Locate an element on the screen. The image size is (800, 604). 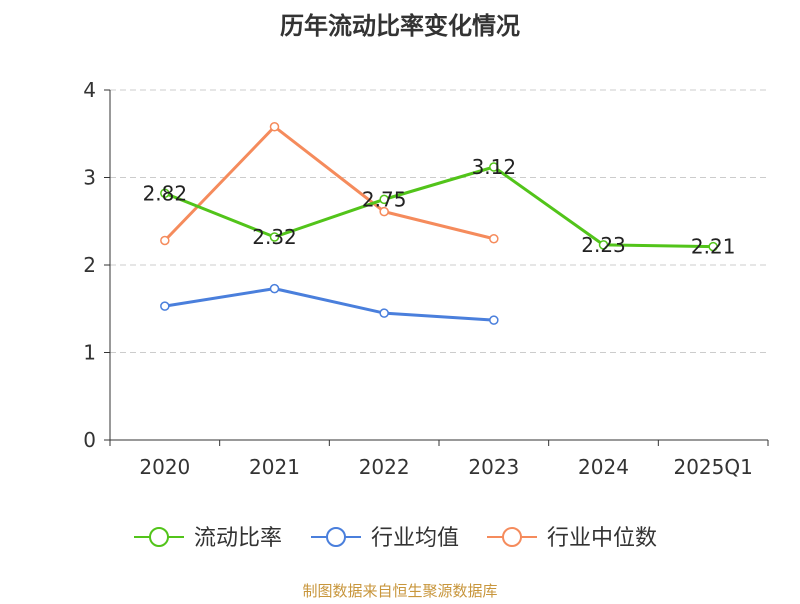
chart-title: 历年流动比率变化情况 is located at coordinates (400, 26).